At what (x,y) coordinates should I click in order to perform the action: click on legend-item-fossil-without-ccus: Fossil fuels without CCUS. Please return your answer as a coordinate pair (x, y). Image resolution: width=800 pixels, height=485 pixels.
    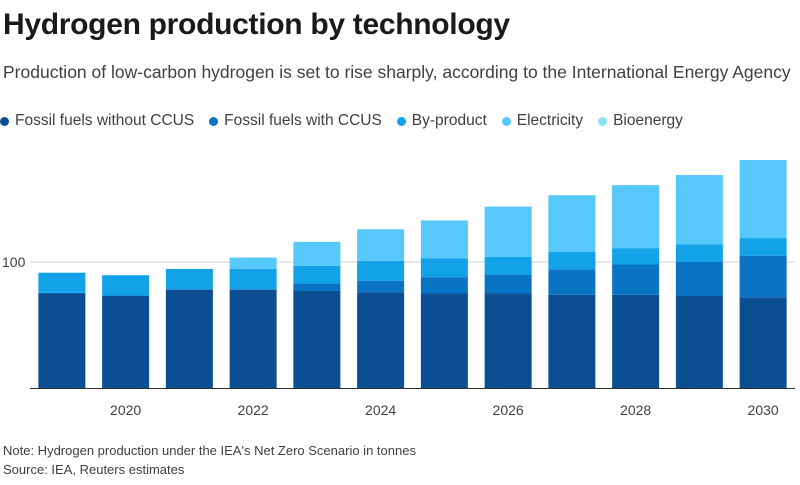
    Looking at the image, I should click on (97, 121).